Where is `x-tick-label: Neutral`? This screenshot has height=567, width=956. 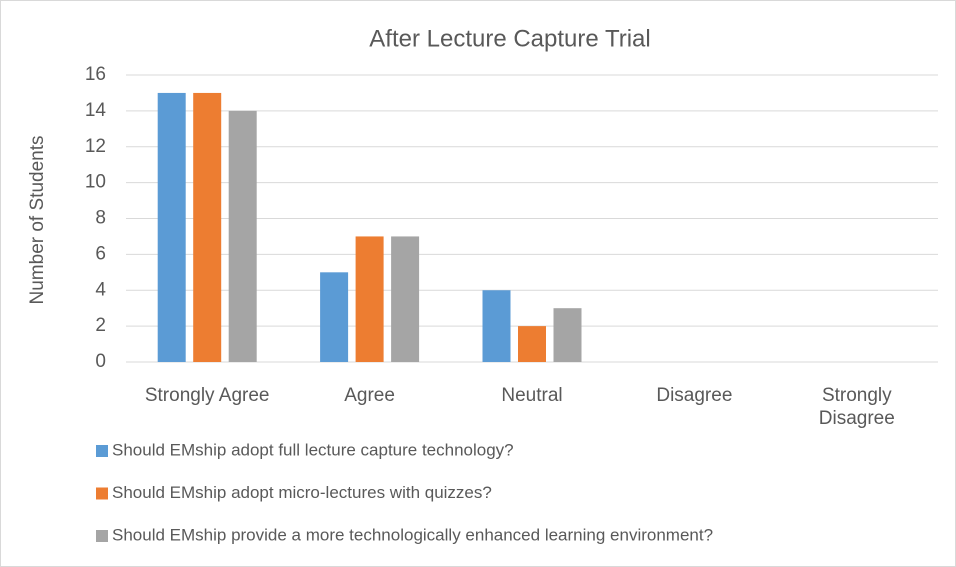
x-tick-label: Neutral is located at coordinates (532, 395).